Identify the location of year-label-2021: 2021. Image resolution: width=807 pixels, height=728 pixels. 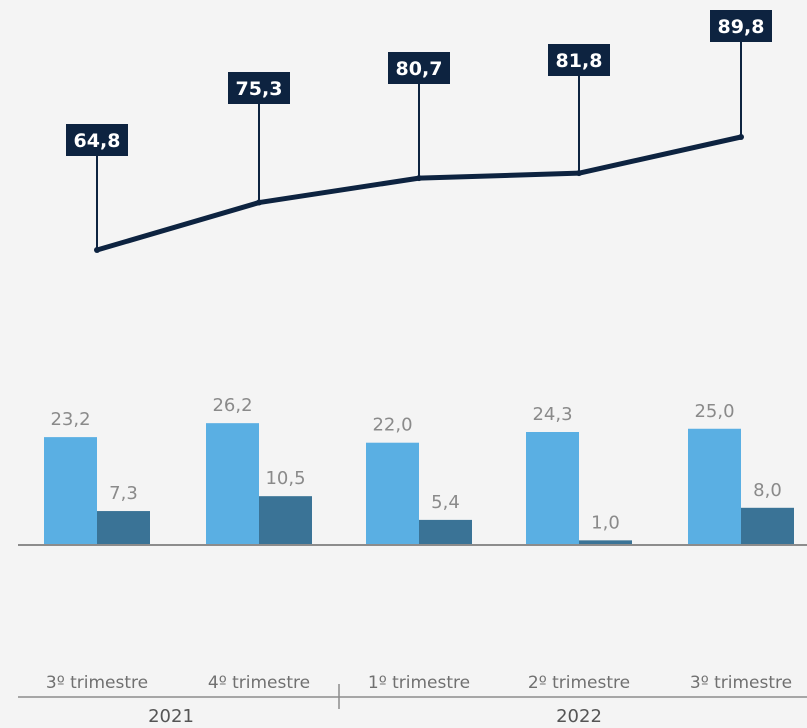
(171, 716).